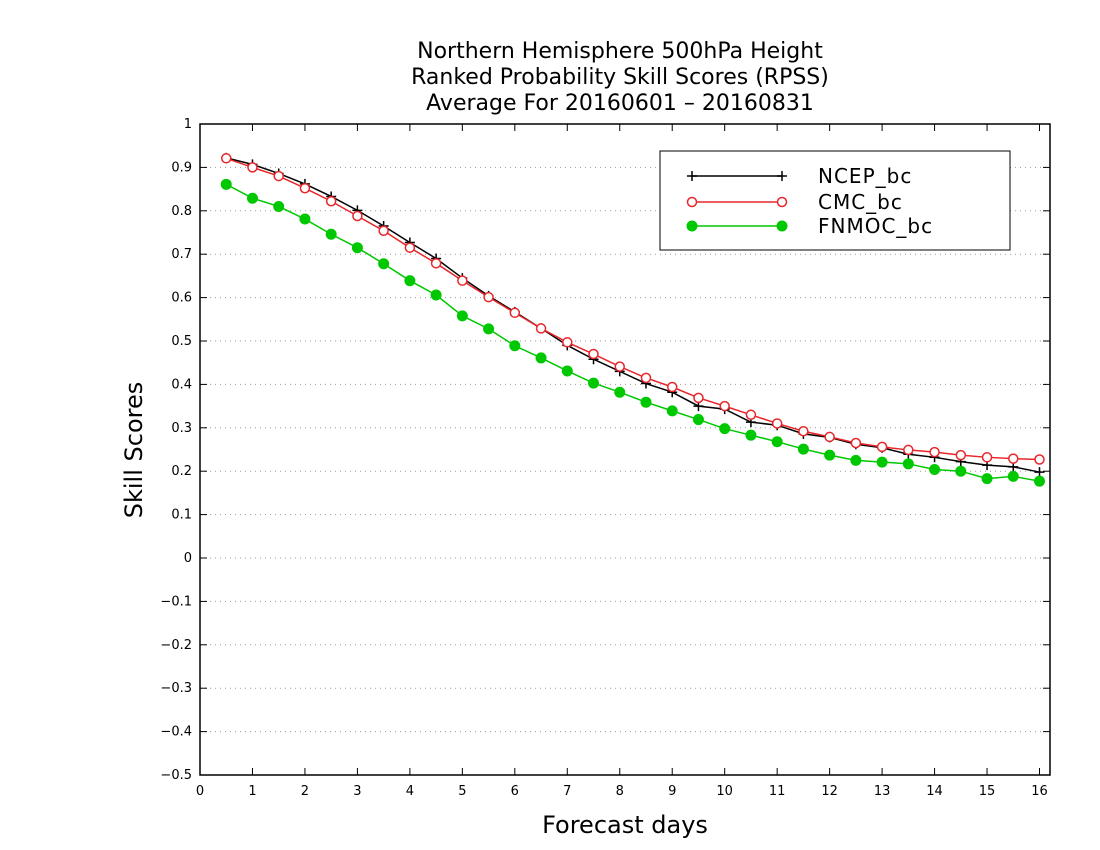  I want to click on title-line-2: Ranked Probability Skill Scores (RPSS), so click(620, 77).